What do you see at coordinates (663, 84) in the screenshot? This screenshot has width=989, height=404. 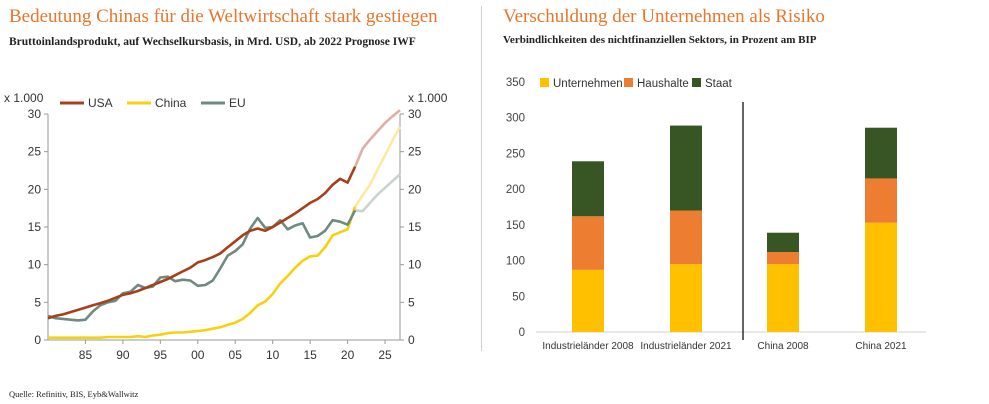 I see `legend-haushalte-label: Haushalte` at bounding box center [663, 84].